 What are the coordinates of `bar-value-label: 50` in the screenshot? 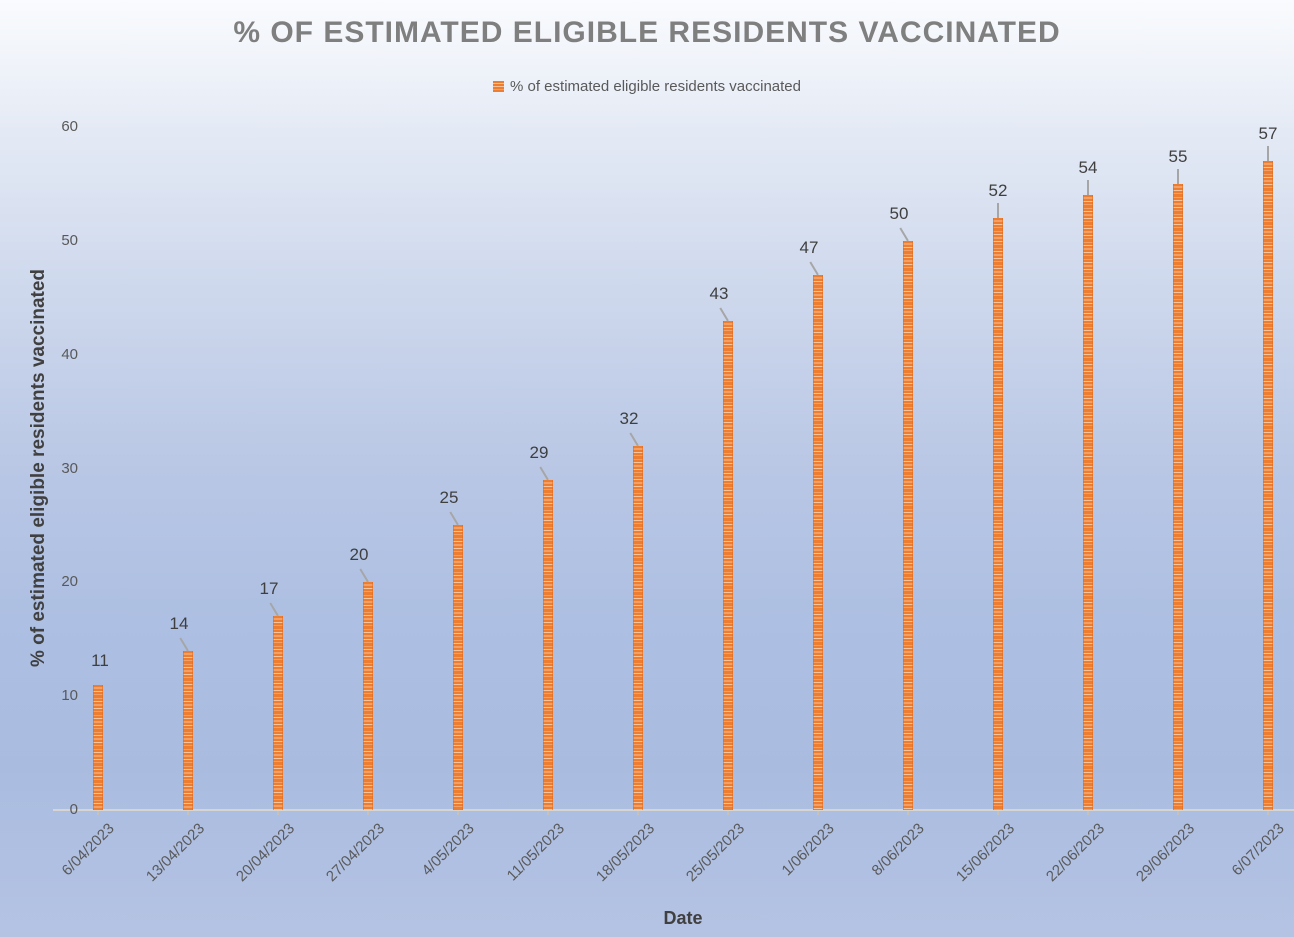 It's located at (899, 213).